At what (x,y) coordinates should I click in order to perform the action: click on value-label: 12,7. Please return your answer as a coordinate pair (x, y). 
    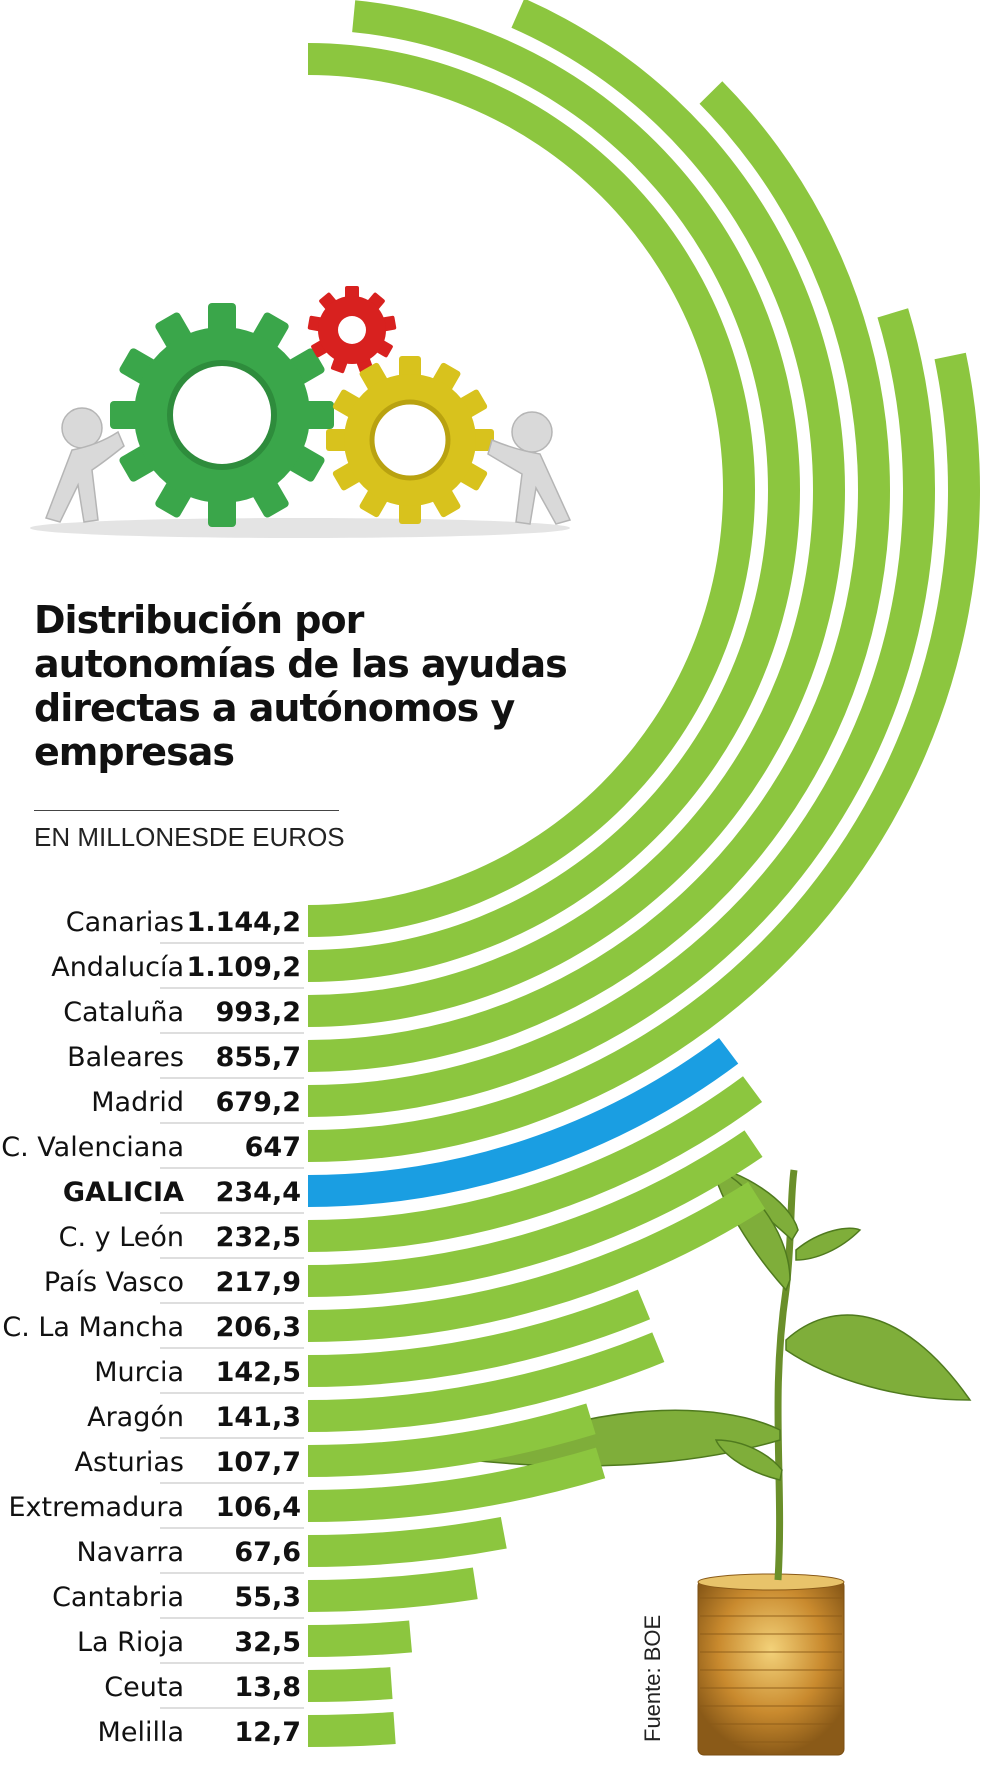
    Looking at the image, I should click on (267, 1732).